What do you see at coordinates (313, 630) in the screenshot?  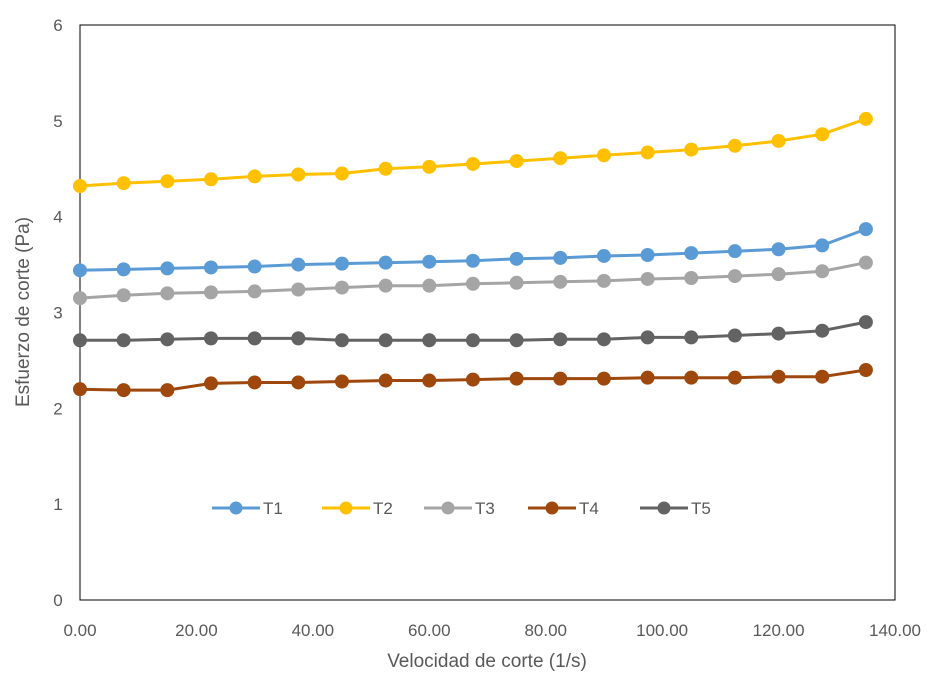 I see `x-tick-label: 40.00` at bounding box center [313, 630].